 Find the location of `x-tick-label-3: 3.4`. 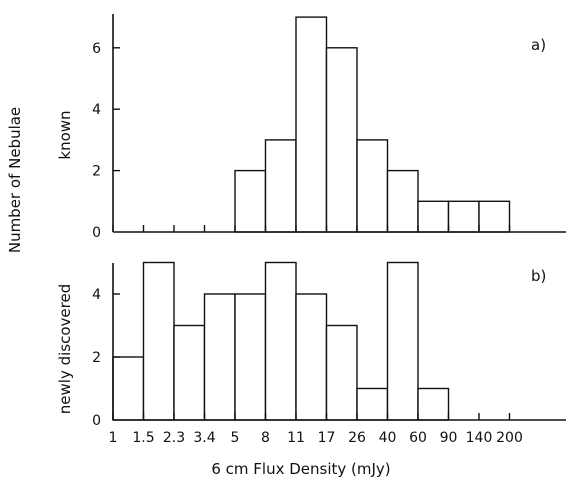

x-tick-label-3: 3.4 is located at coordinates (204, 438).